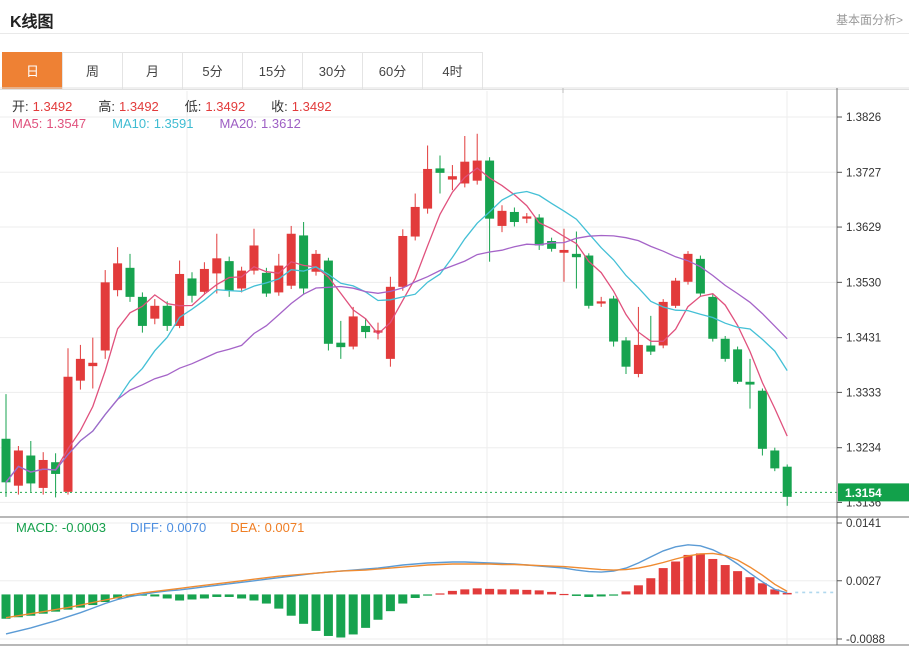 The image size is (909, 647). What do you see at coordinates (267, 527) in the screenshot?
I see `dea-value: DEA: 0.0071` at bounding box center [267, 527].